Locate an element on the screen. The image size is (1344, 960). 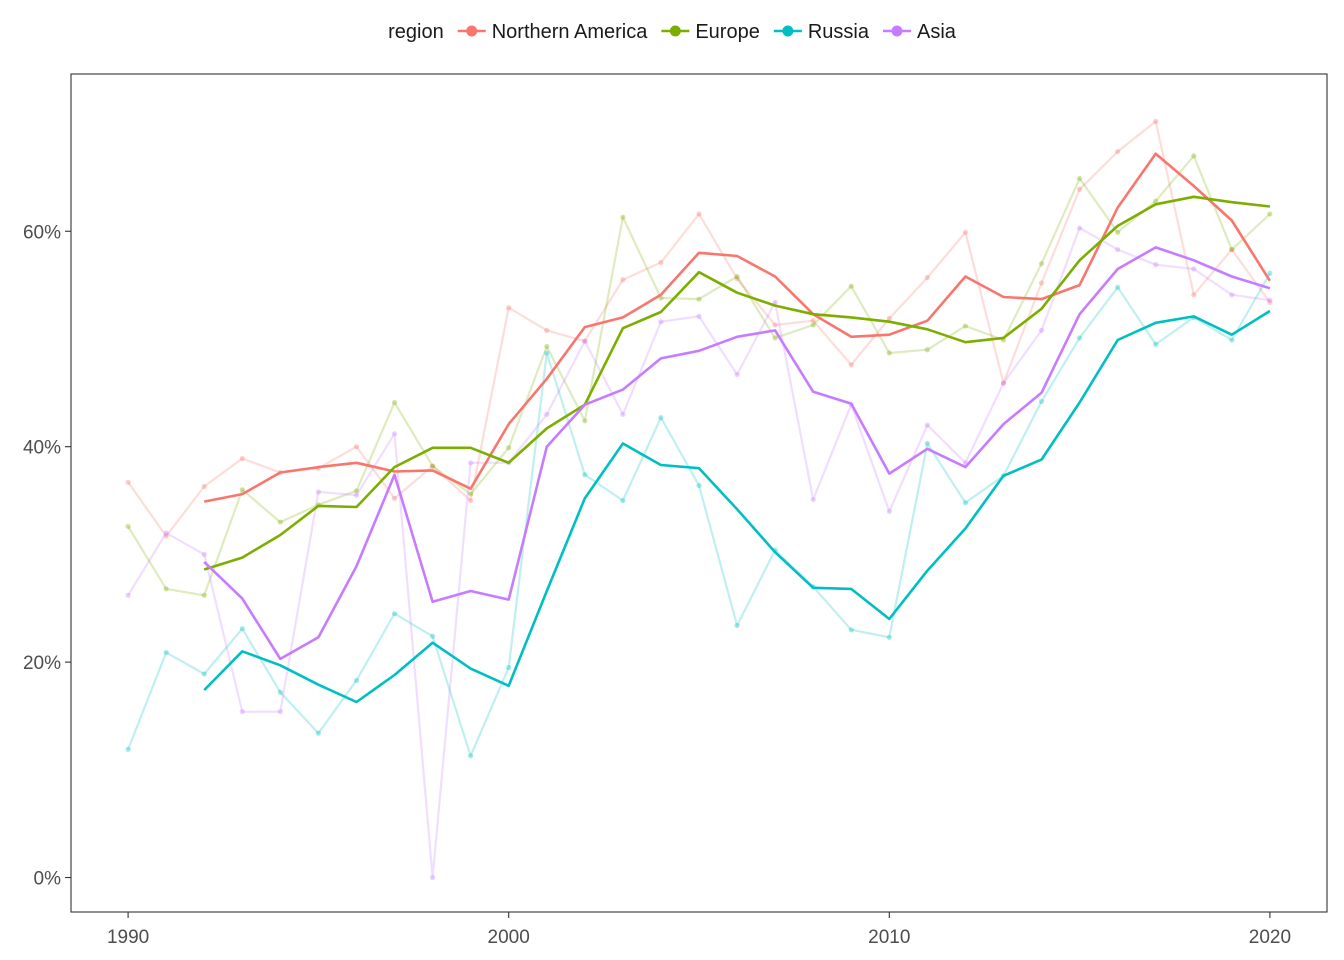
legend-label: Northern America is located at coordinates (570, 32).